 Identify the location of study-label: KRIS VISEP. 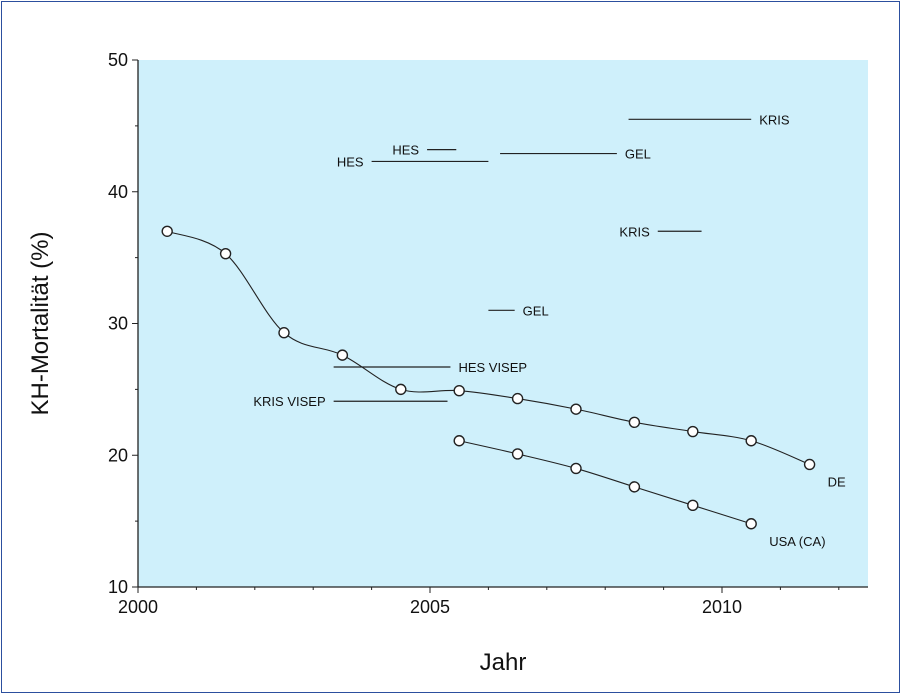
(289, 401).